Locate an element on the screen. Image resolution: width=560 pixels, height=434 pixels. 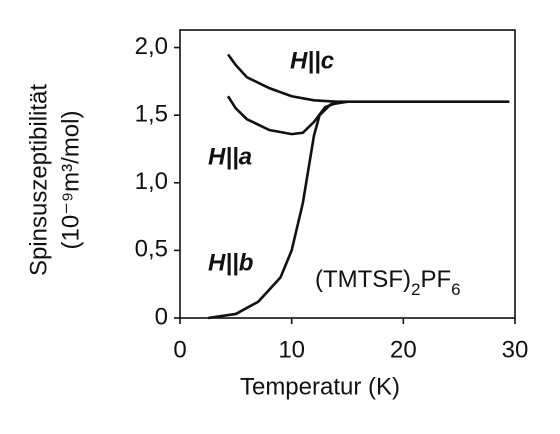
x-tick-label: 10 is located at coordinates (291, 349).